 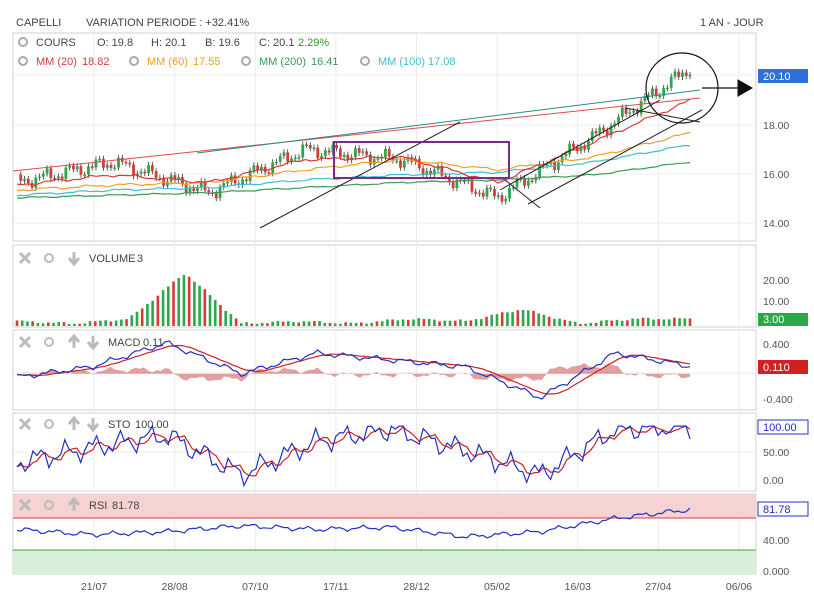 I want to click on sto-tick-label: 0.00, so click(x=773, y=481).